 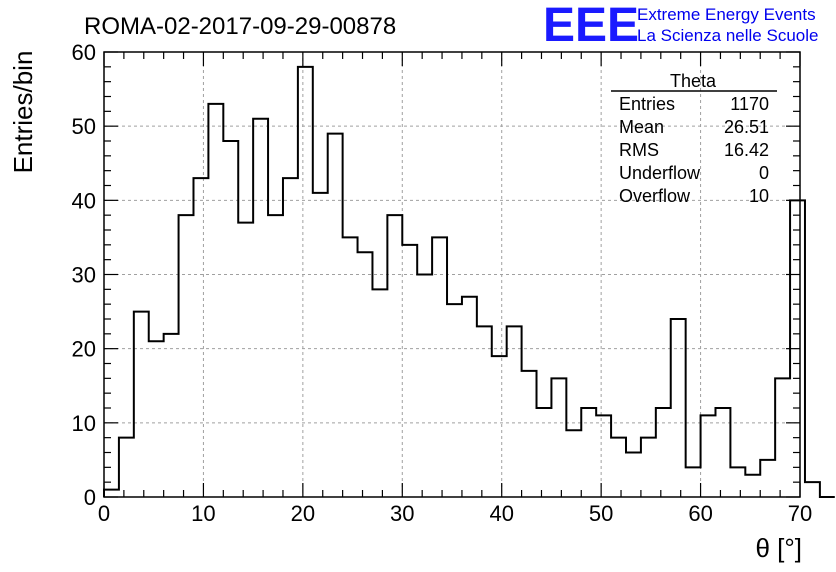 I want to click on y-tick-label: 40, so click(x=84, y=200).